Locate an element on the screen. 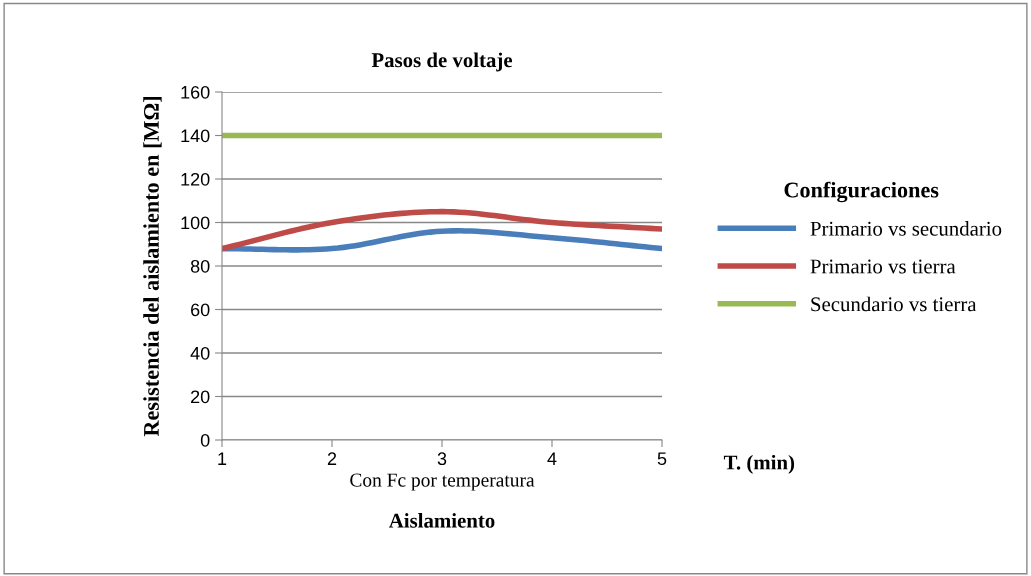  y-tick-label: 0 is located at coordinates (205, 440).